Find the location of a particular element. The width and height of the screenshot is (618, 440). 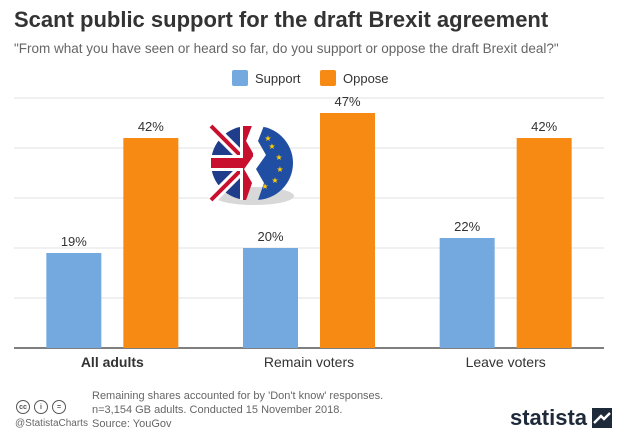

category-label-0: All adults is located at coordinates (112, 362).